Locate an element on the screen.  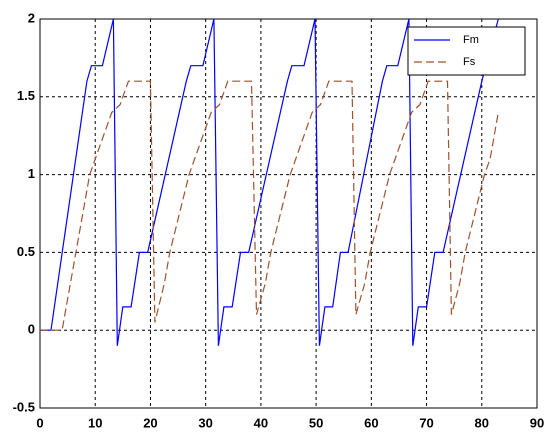
x-tick-label: 90 is located at coordinates (537, 422).